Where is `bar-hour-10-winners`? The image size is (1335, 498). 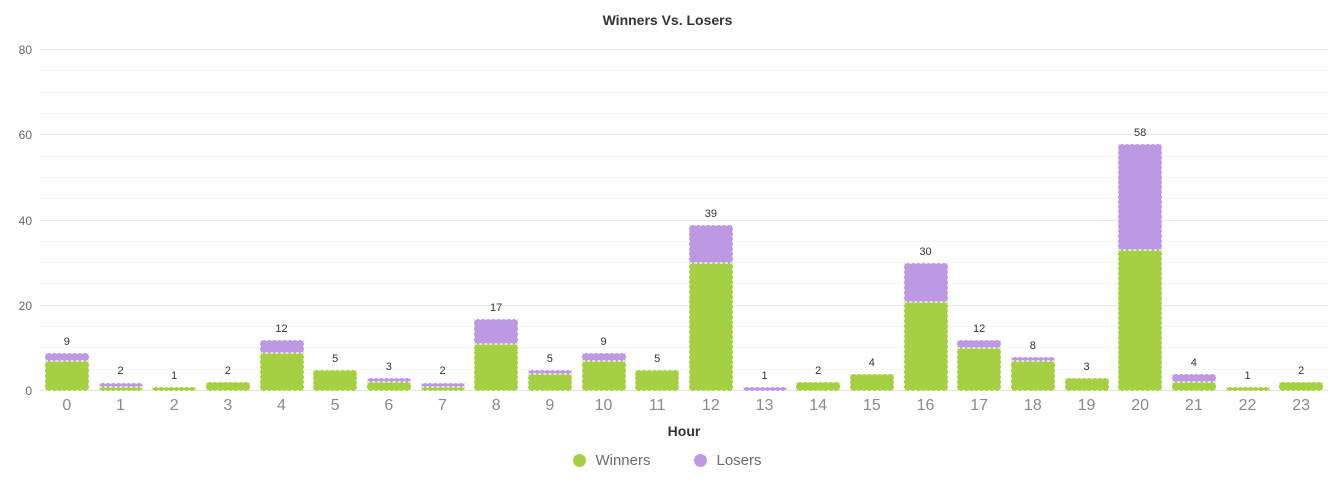 bar-hour-10-winners is located at coordinates (603, 376).